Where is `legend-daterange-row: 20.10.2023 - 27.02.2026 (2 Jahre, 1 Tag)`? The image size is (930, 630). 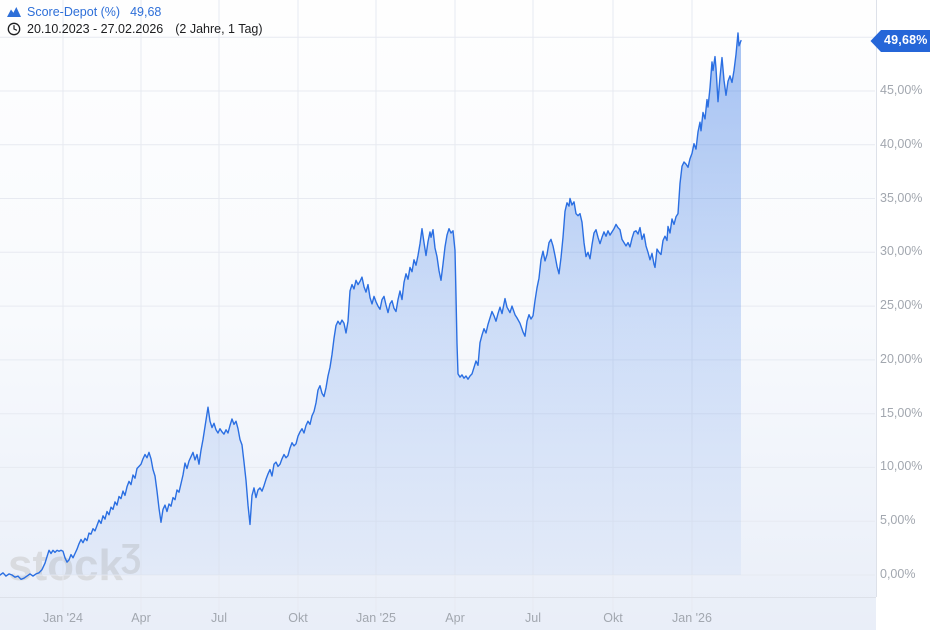 legend-daterange-row: 20.10.2023 - 27.02.2026 (2 Jahre, 1 Tag) is located at coordinates (135, 29).